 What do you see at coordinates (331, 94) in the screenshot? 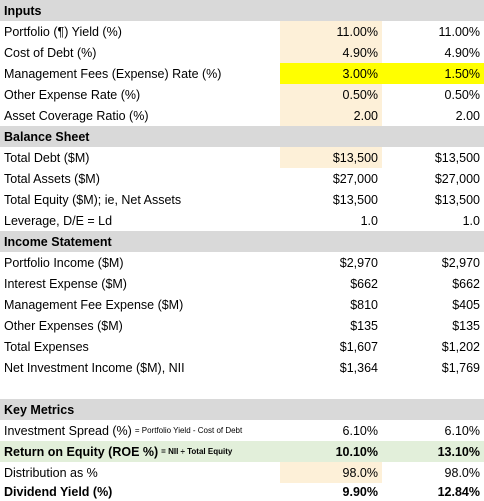
I see `cell-value-scenario-1: 0.50%` at bounding box center [331, 94].